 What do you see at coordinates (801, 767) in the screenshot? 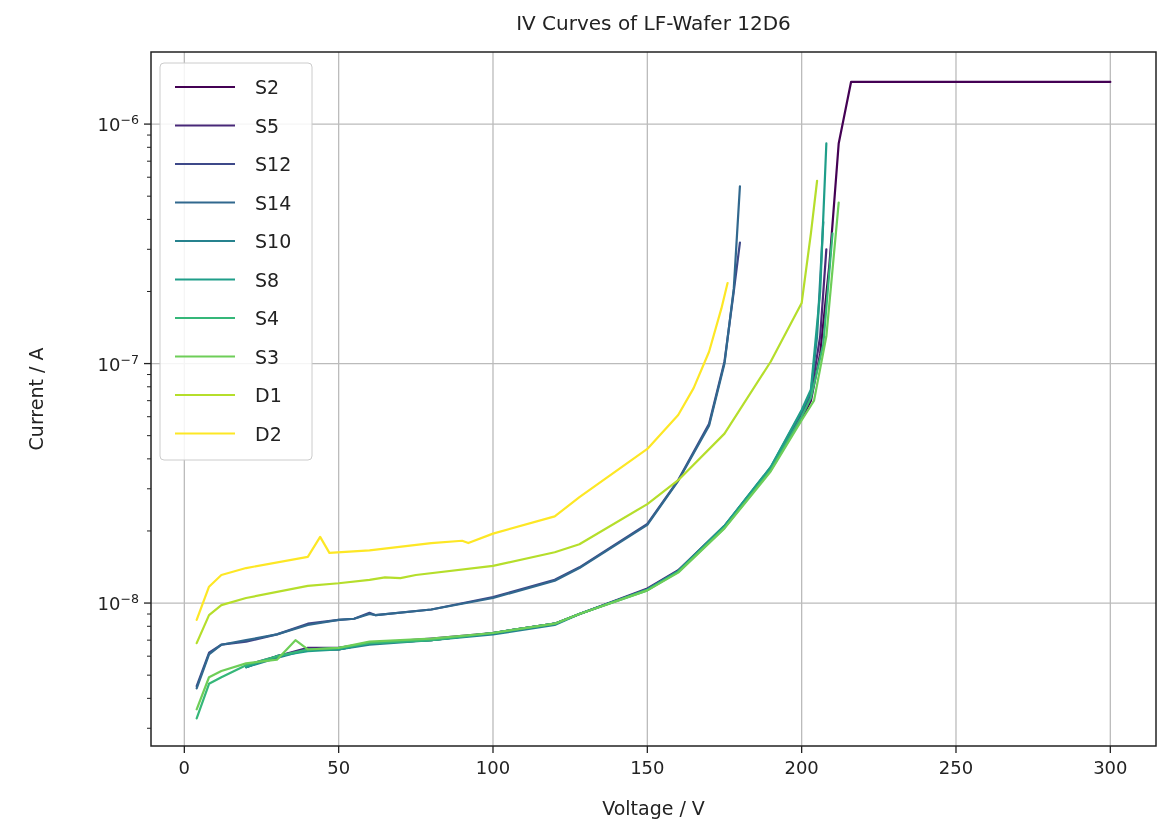
I see `x-tick-label: 200` at bounding box center [801, 767].